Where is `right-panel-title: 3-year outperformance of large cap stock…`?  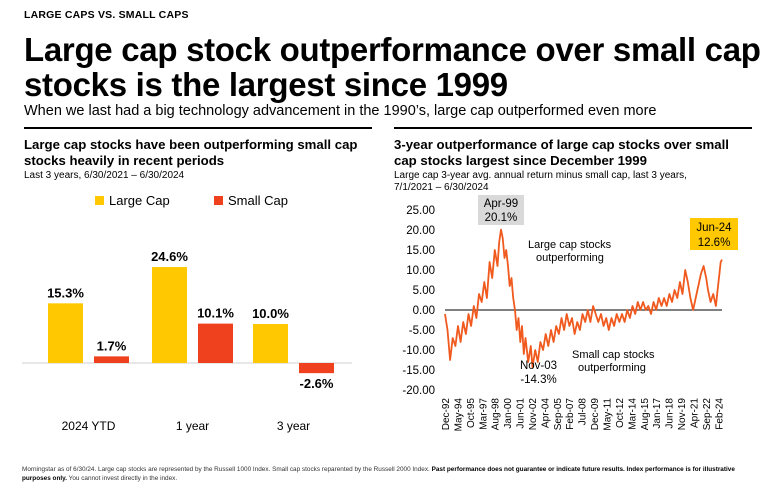
right-panel-title: 3-year outperformance of large cap stock… is located at coordinates (561, 152).